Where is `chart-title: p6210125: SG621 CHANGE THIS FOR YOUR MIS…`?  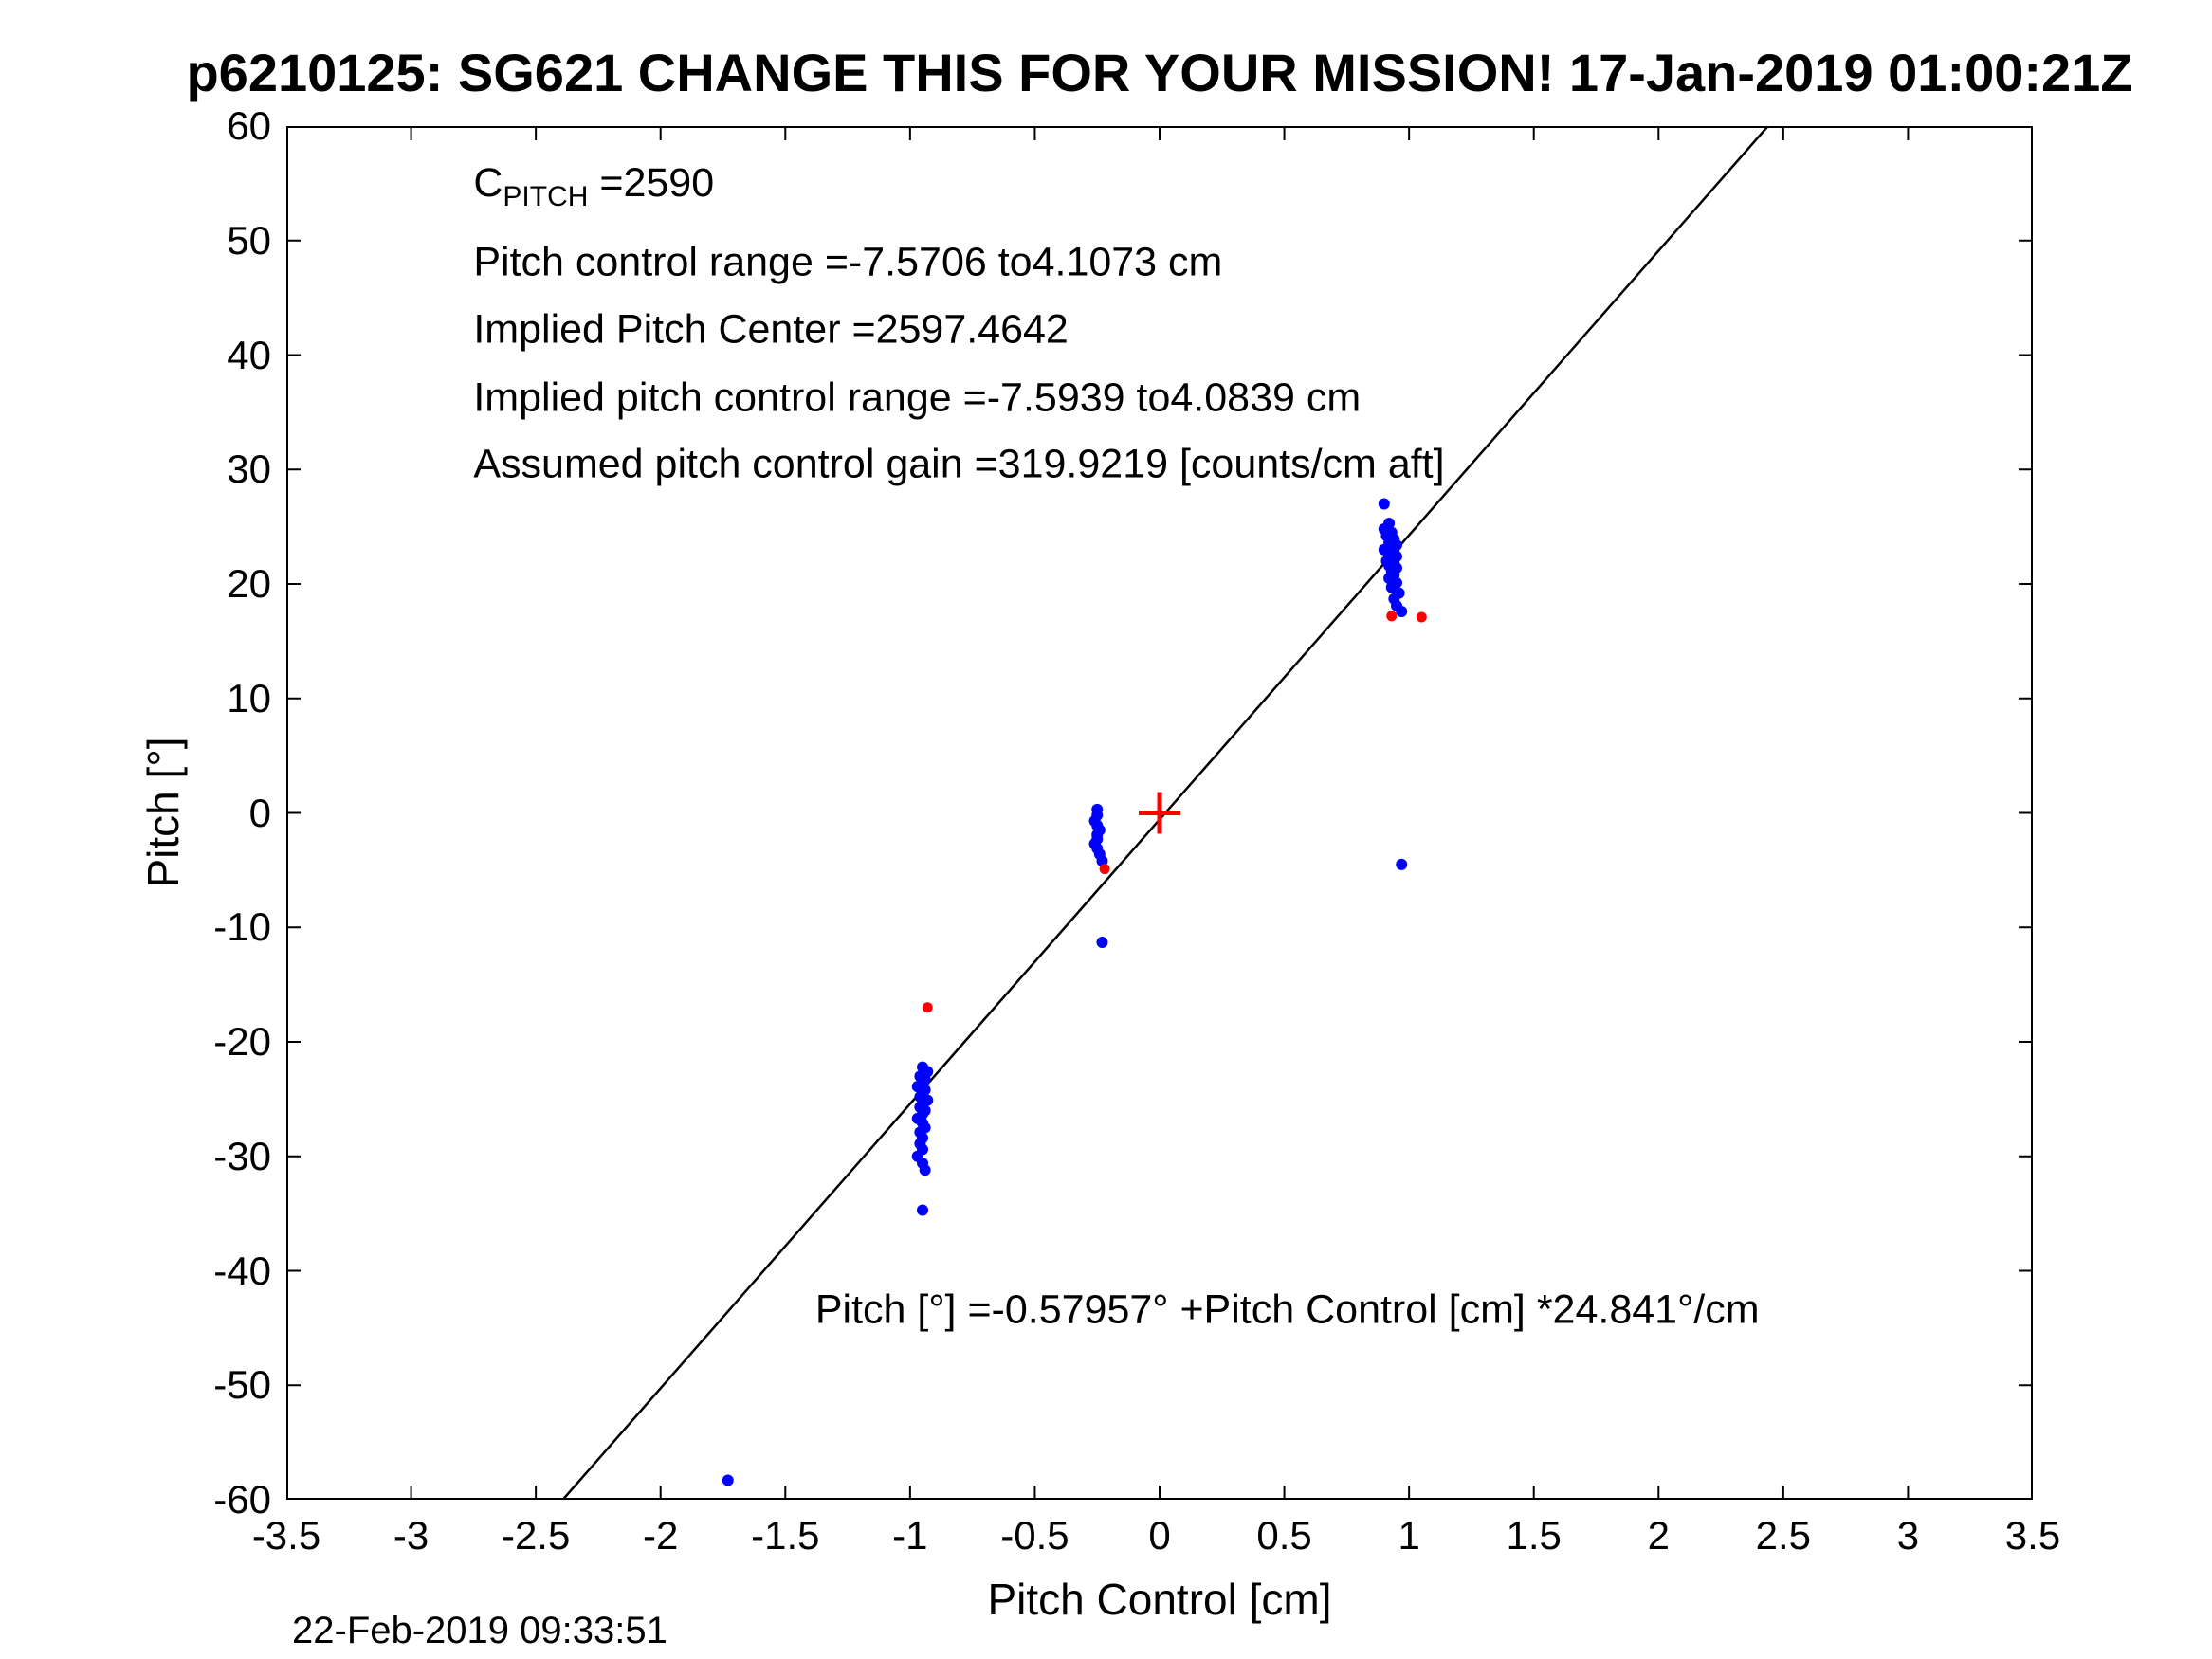
chart-title: p6210125: SG621 CHANGE THIS FOR YOUR MIS… is located at coordinates (1159, 72).